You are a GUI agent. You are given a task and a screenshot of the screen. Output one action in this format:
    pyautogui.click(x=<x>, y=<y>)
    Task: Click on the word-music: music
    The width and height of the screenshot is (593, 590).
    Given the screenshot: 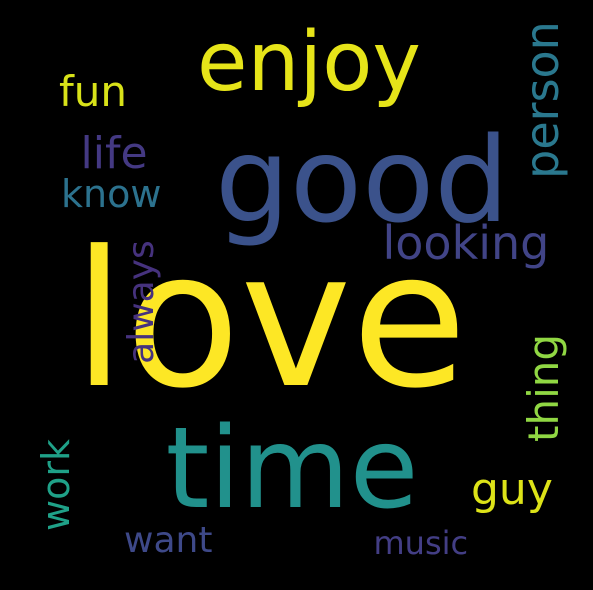 What is the action you would take?
    pyautogui.click(x=421, y=543)
    